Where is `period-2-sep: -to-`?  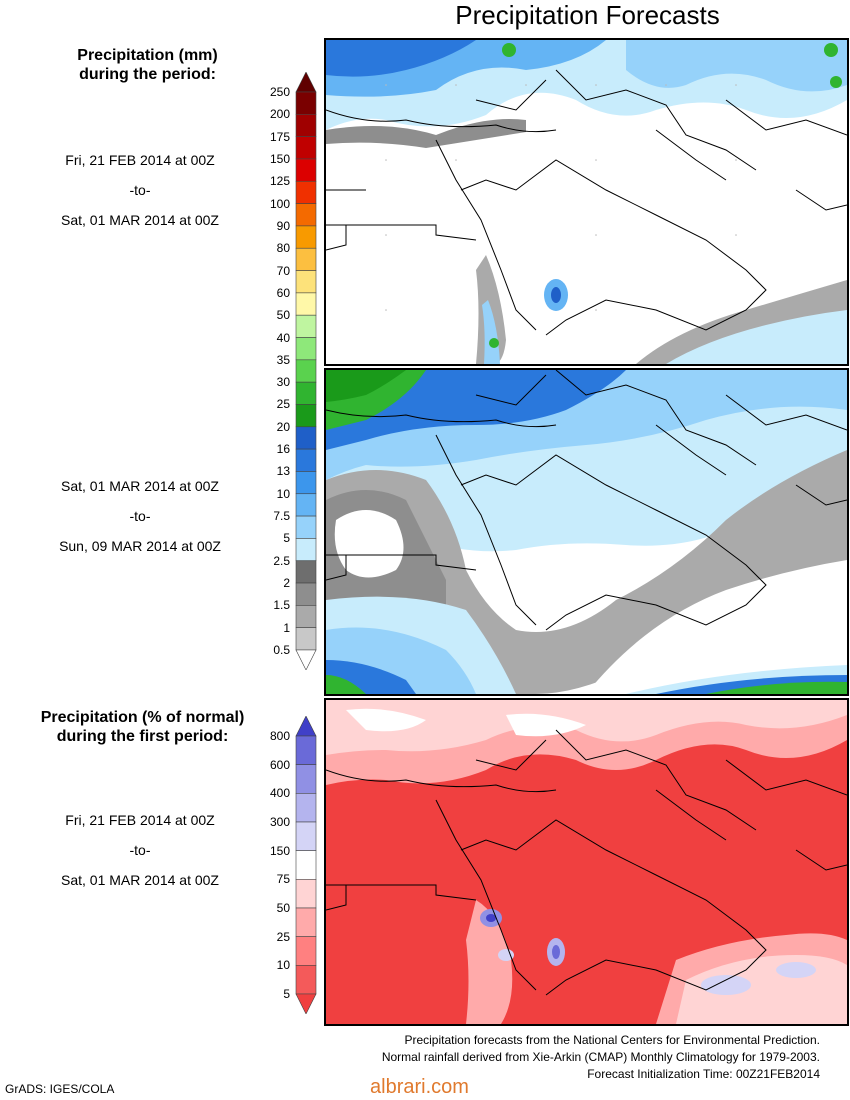 period-2-sep: -to- is located at coordinates (140, 516).